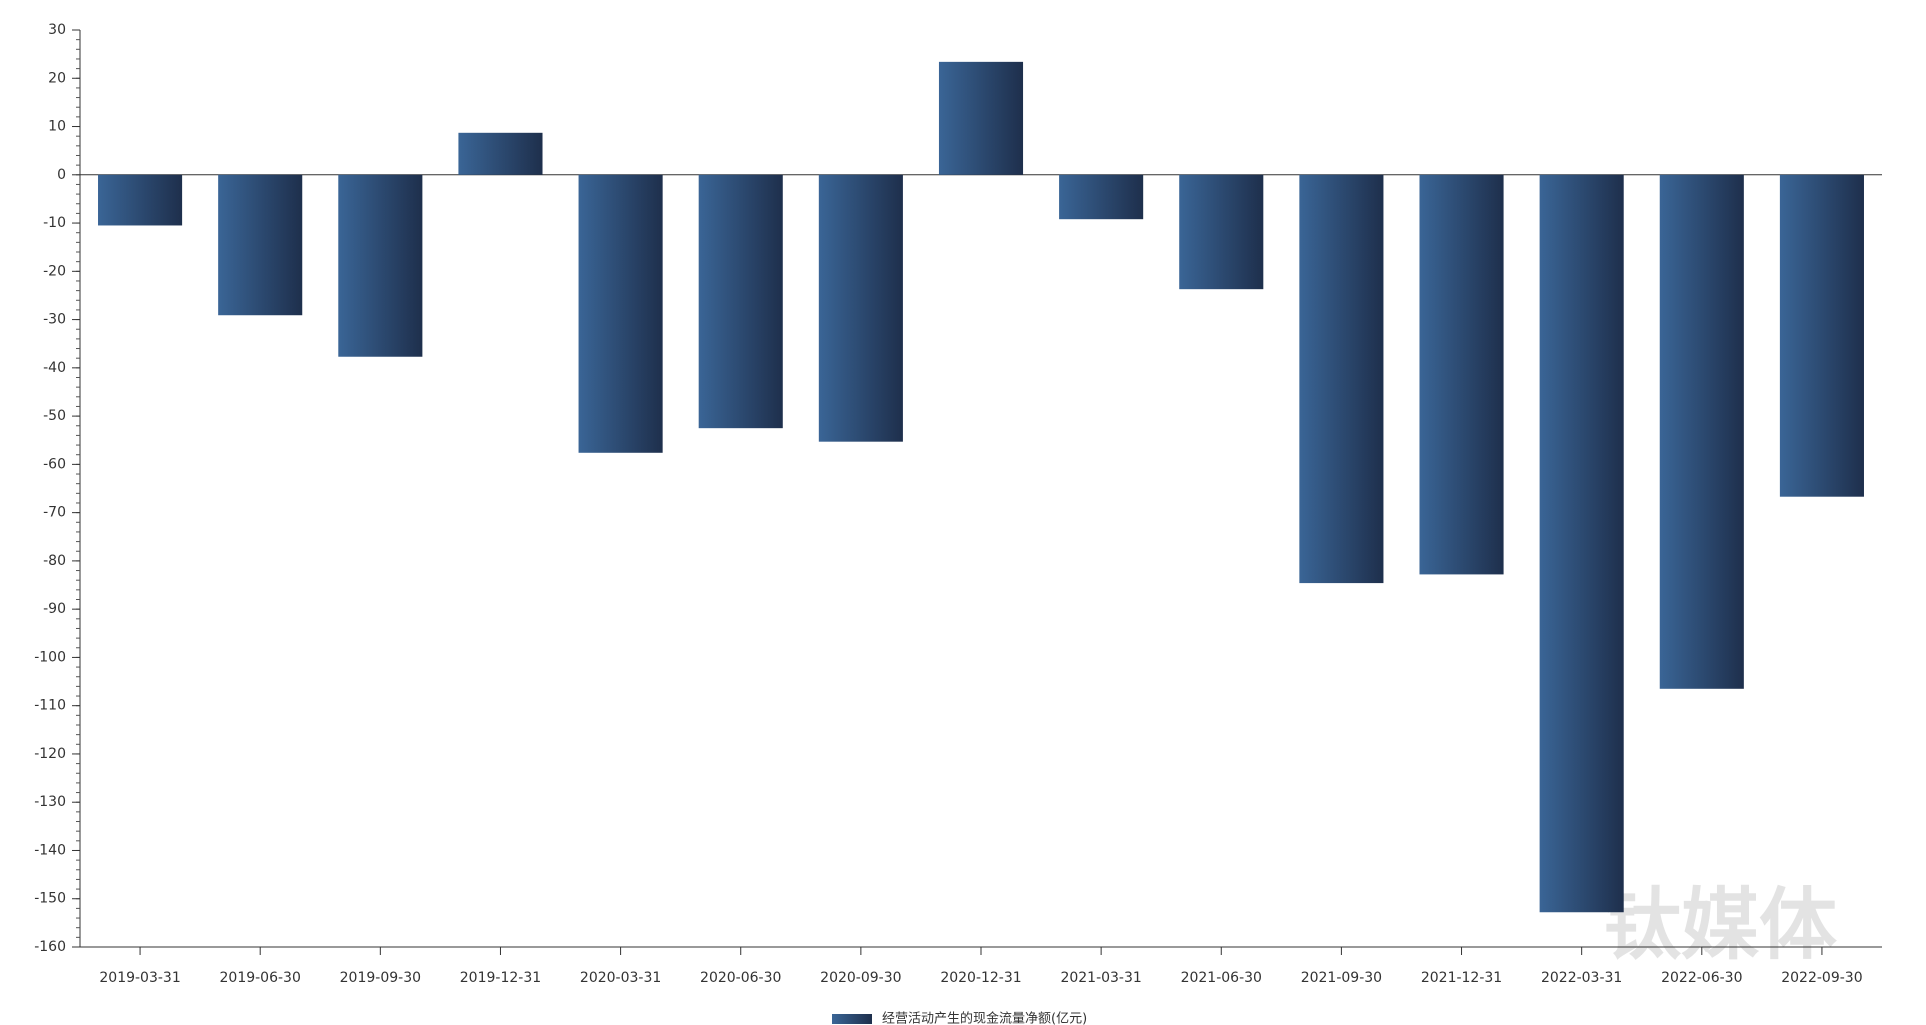 The width and height of the screenshot is (1926, 1025). What do you see at coordinates (57, 127) in the screenshot?
I see `y-tick-label: 10` at bounding box center [57, 127].